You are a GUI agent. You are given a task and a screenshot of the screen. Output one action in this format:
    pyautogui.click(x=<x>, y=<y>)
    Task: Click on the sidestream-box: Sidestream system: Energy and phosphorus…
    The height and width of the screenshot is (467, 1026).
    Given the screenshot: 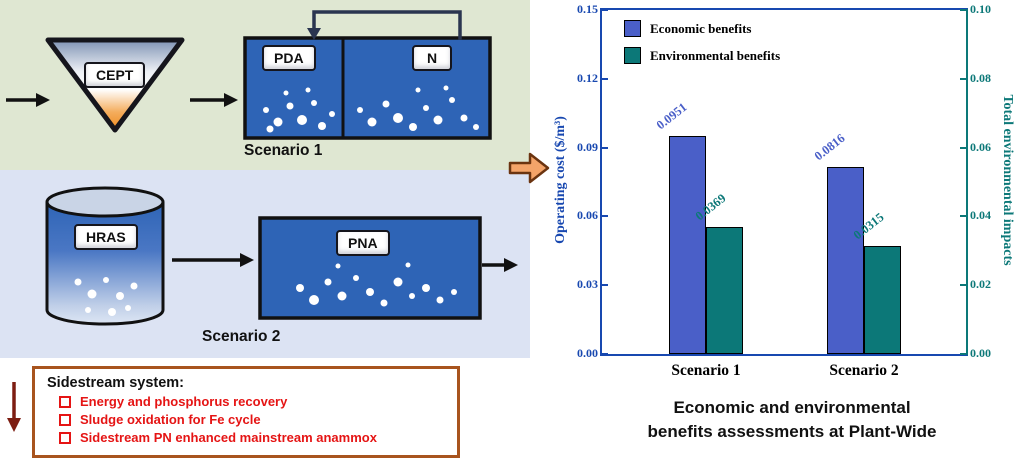 What is the action you would take?
    pyautogui.click(x=246, y=412)
    